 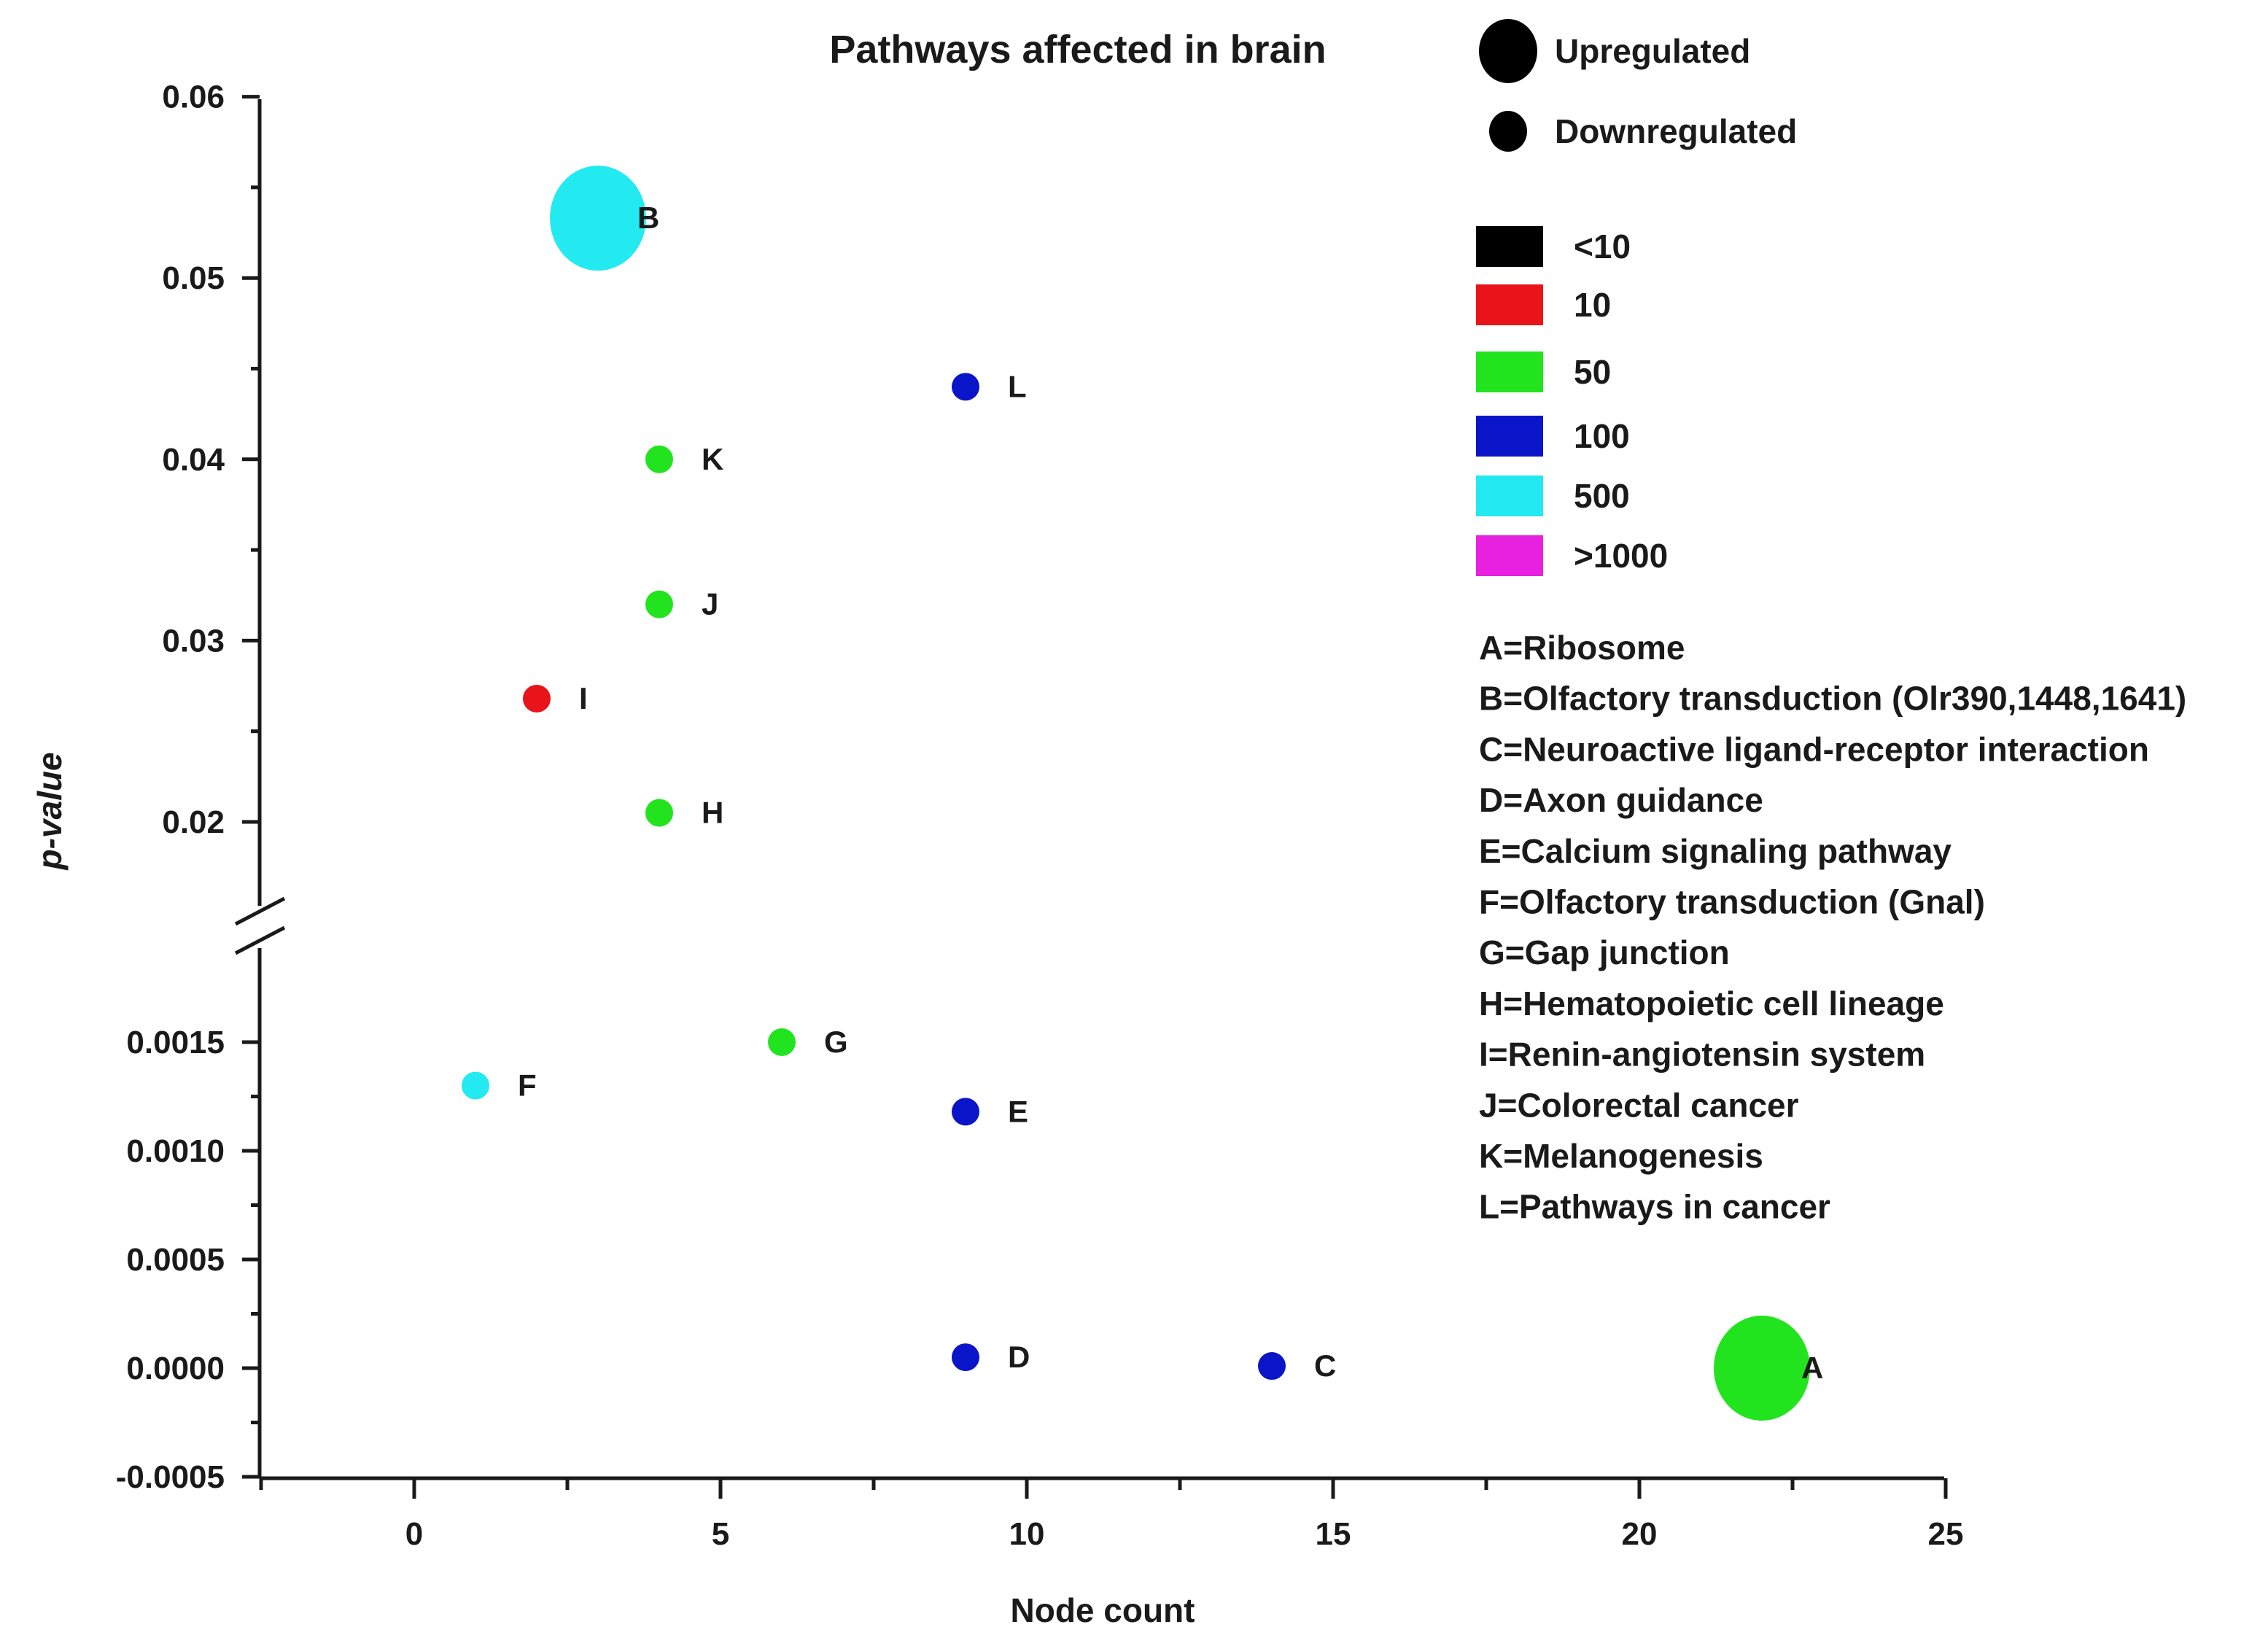 What do you see at coordinates (194, 641) in the screenshot?
I see `y-tick-label: 0.03` at bounding box center [194, 641].